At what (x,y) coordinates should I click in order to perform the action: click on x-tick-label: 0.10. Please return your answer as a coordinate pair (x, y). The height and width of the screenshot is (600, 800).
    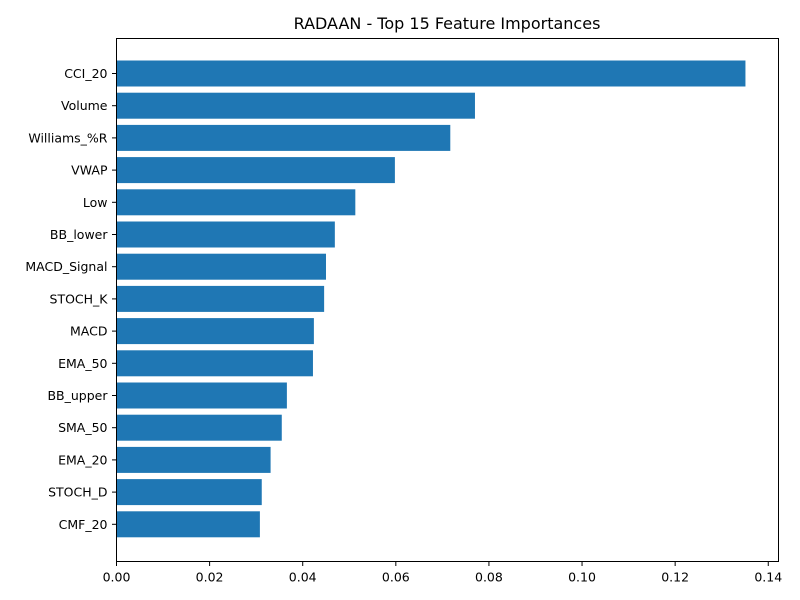
    Looking at the image, I should click on (582, 577).